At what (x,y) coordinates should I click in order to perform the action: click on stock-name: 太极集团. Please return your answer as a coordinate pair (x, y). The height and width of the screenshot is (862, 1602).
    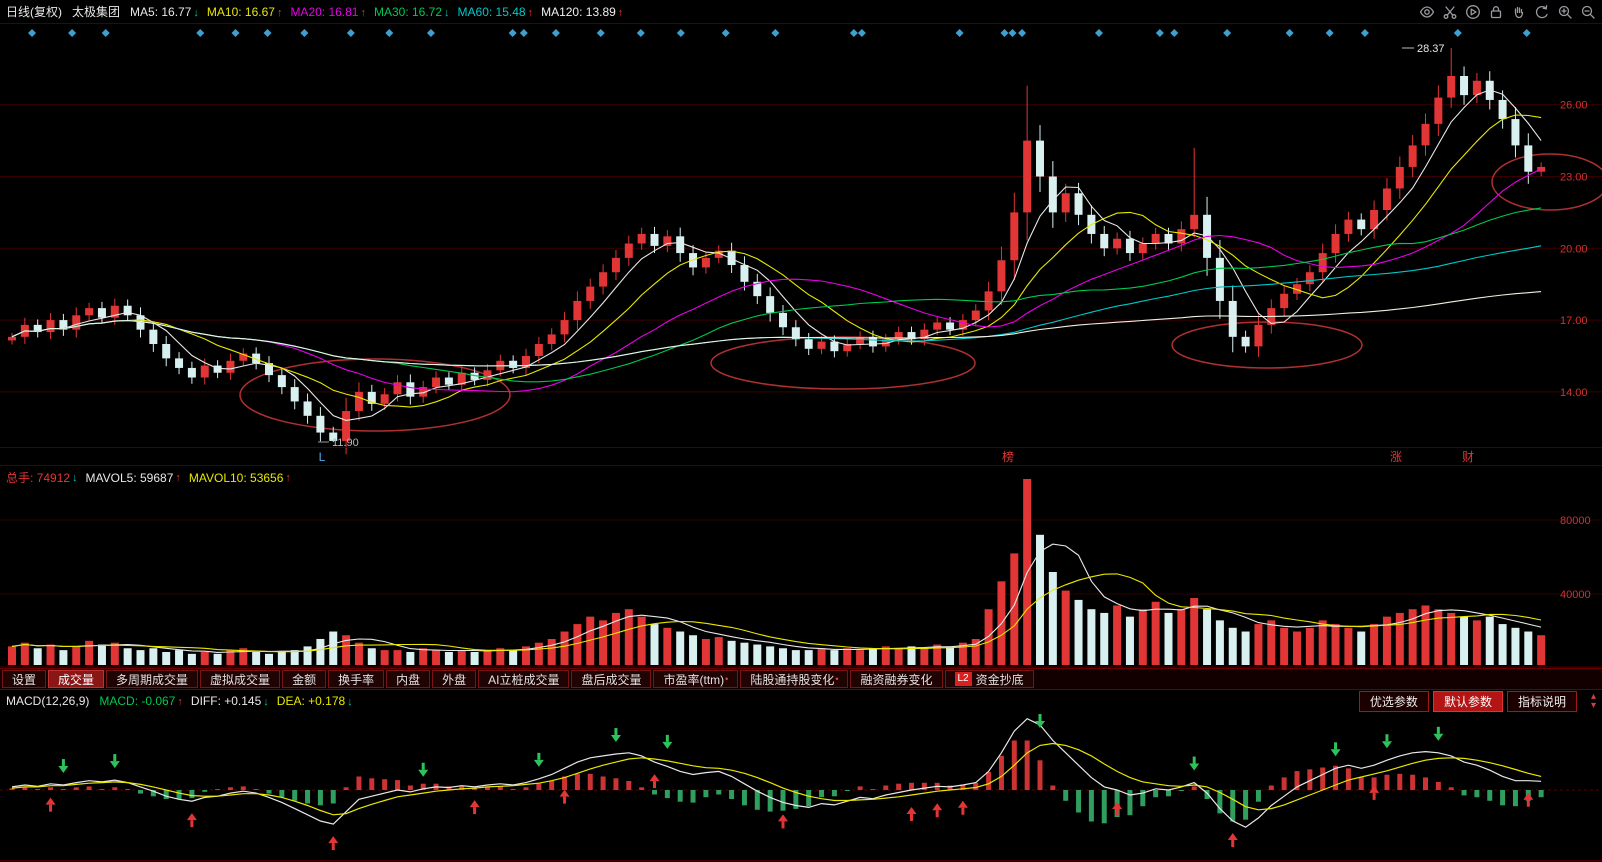
    Looking at the image, I should click on (96, 12).